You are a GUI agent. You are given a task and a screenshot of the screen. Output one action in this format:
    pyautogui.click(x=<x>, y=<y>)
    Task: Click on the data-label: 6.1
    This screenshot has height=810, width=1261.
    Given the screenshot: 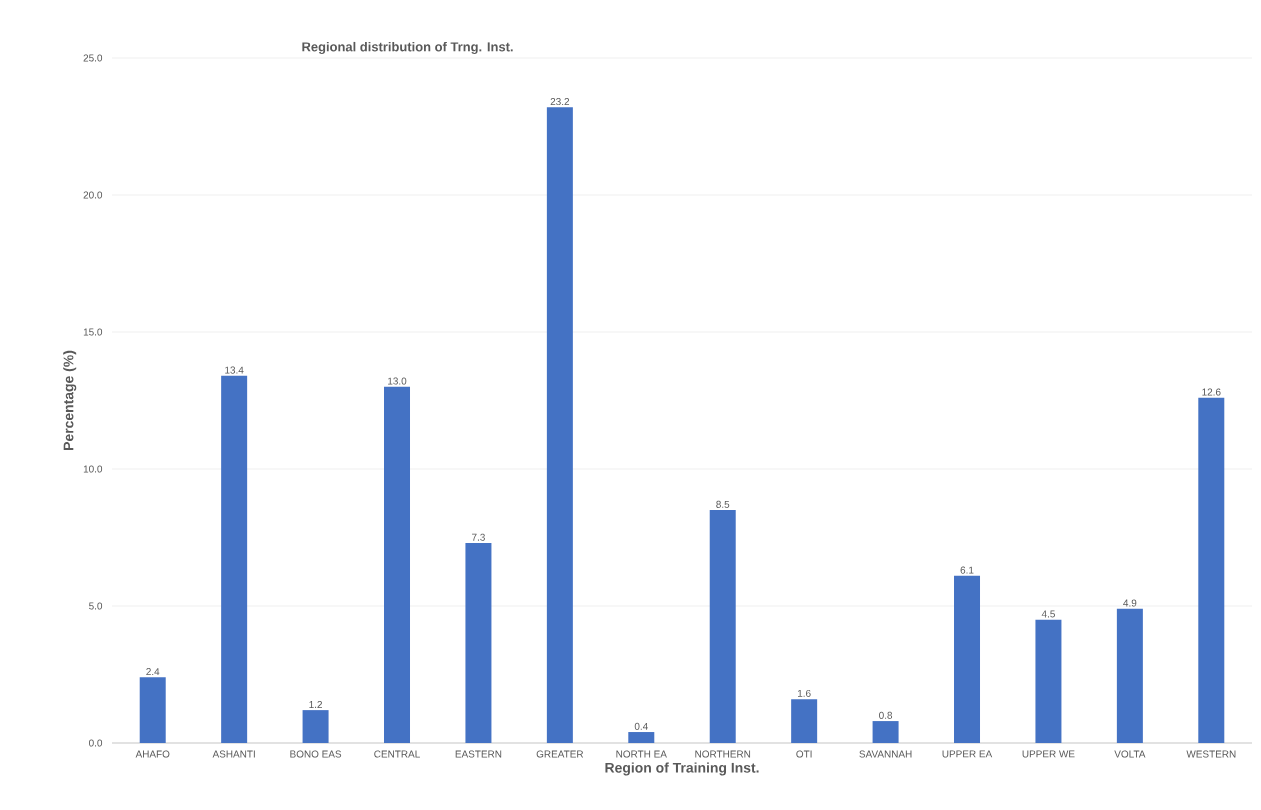 What is the action you would take?
    pyautogui.click(x=967, y=570)
    